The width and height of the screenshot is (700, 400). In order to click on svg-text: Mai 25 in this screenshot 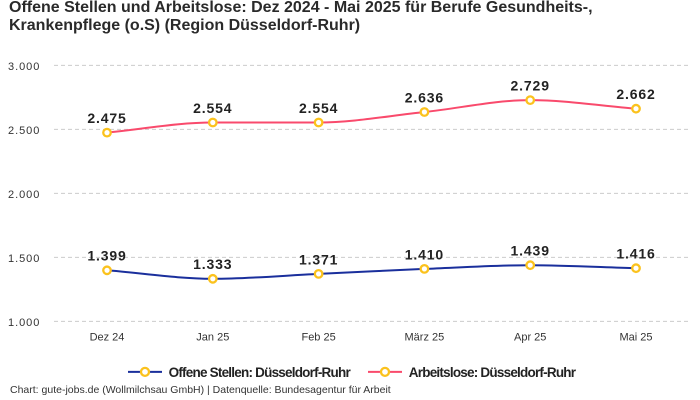, I will do `click(635, 338)`.